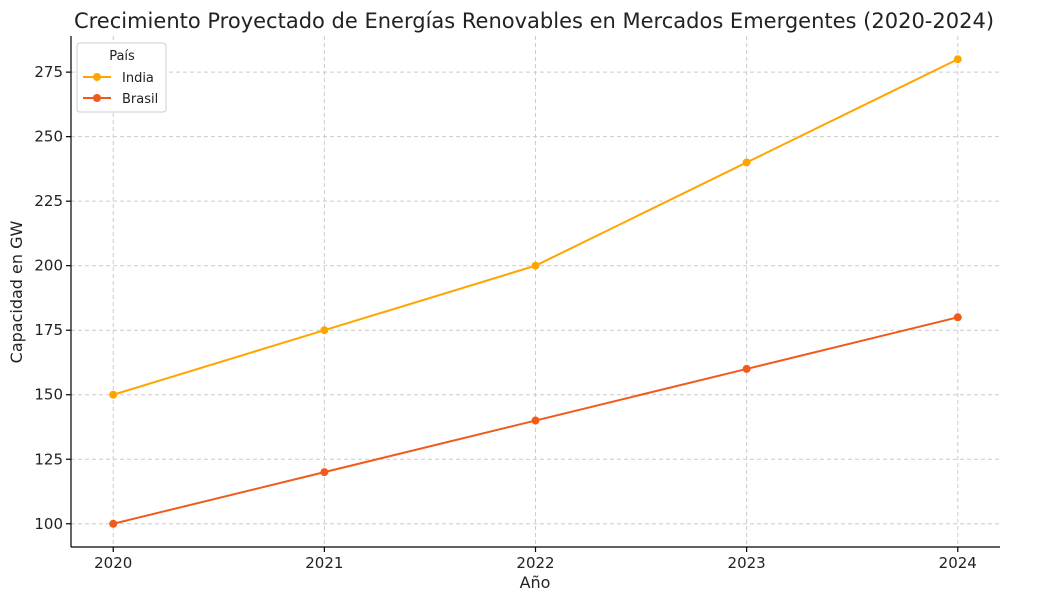 Image resolution: width=1043 pixels, height=602 pixels. What do you see at coordinates (747, 563) in the screenshot?
I see `x-tick-label: 2023` at bounding box center [747, 563].